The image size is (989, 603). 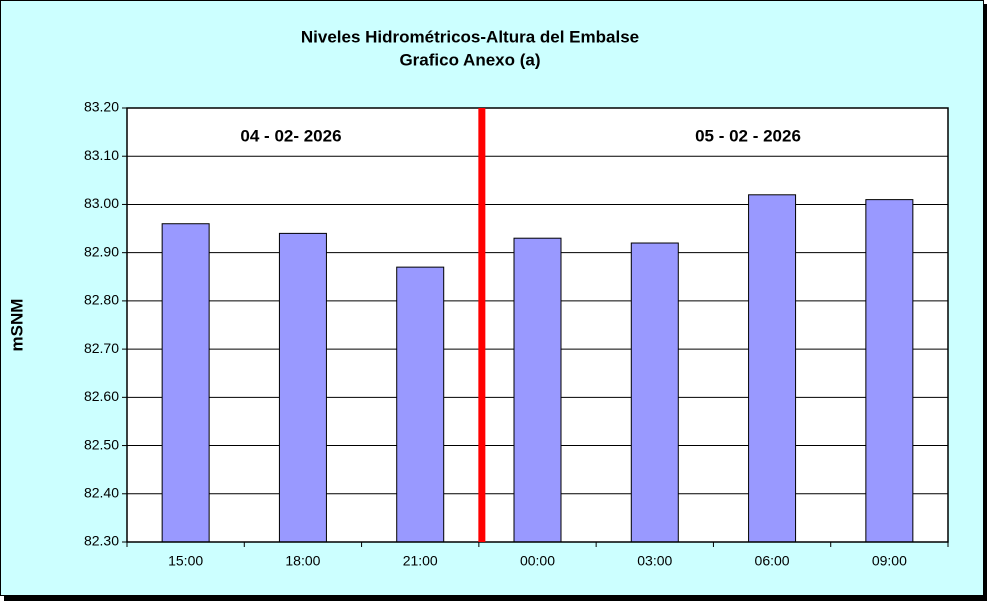 I want to click on x-tick-label: 15:00, so click(x=185, y=561).